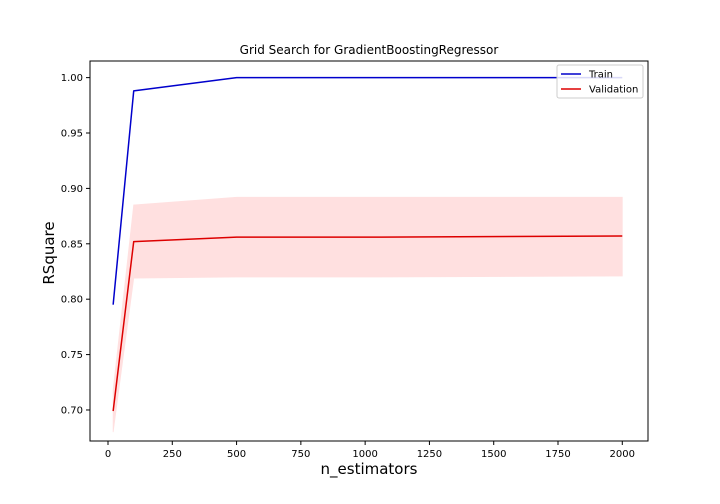 The width and height of the screenshot is (720, 504). I want to click on x-tick-label: 0, so click(108, 454).